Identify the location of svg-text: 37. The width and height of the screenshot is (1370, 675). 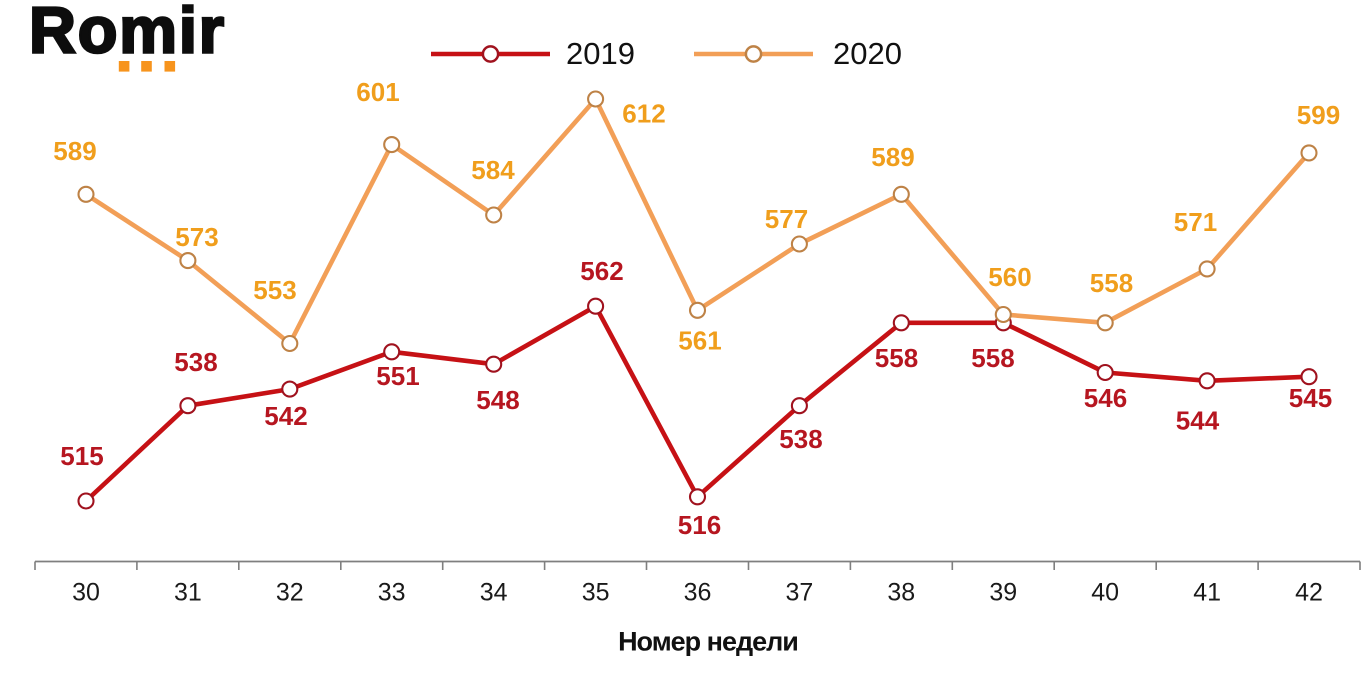
(799, 593).